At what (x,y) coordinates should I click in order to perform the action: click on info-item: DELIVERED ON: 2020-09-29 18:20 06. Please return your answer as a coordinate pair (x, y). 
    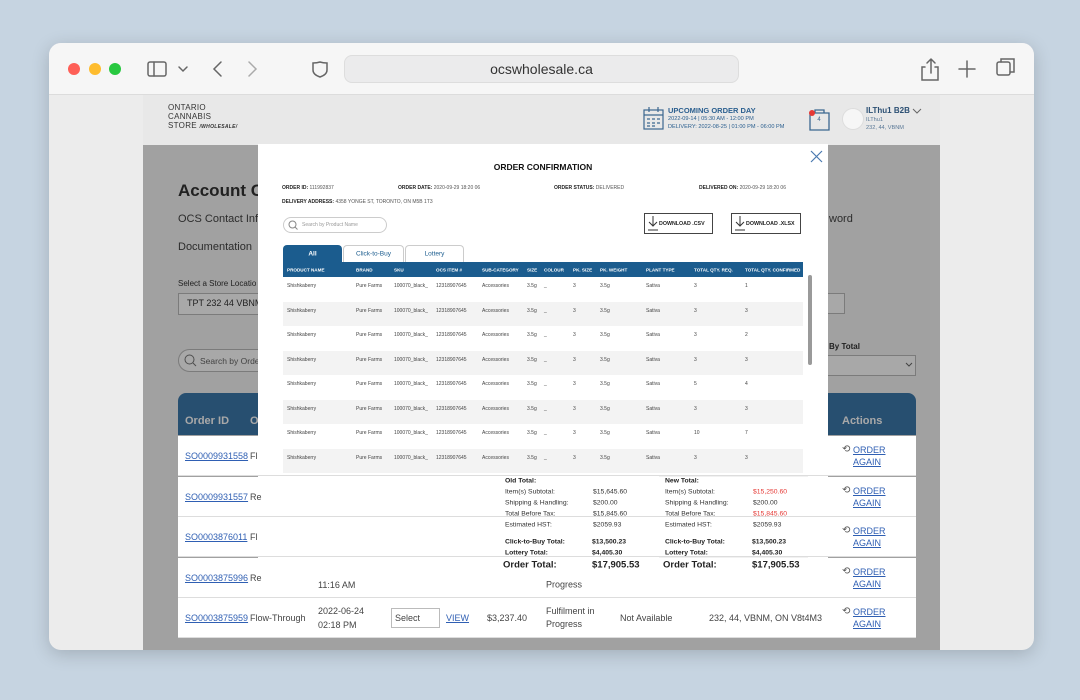
    Looking at the image, I should click on (742, 188).